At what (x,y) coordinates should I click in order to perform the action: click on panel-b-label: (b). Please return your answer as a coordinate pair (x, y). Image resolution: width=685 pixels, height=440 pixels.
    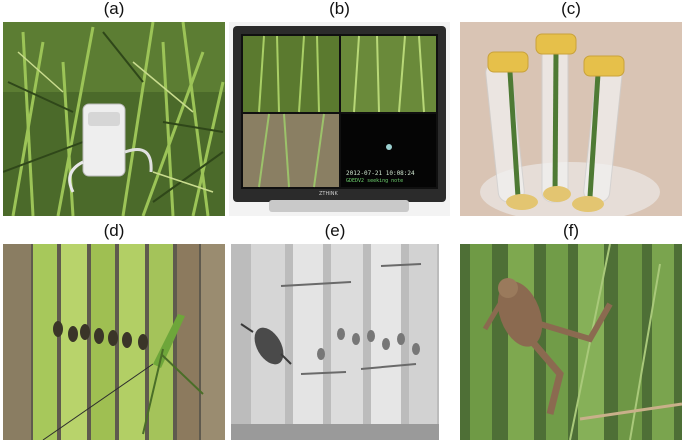
    Looking at the image, I should click on (339, 9).